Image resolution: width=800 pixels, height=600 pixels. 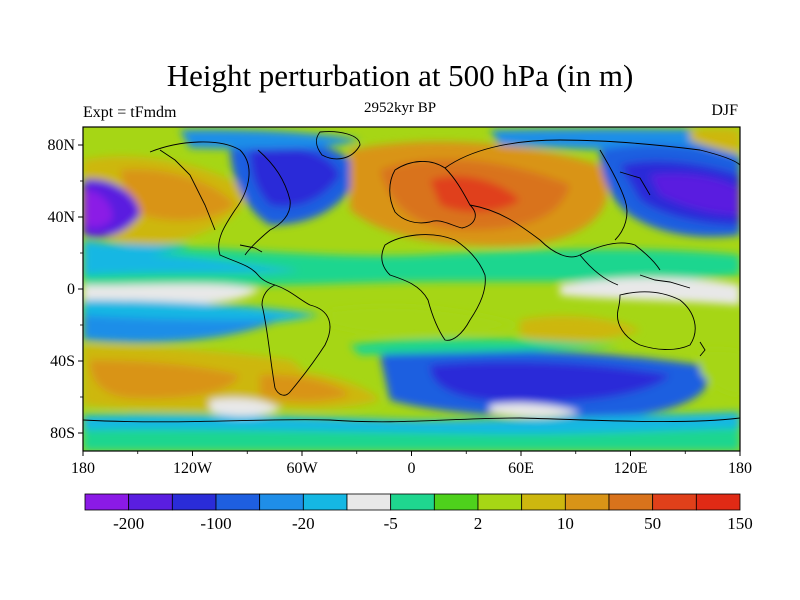 What do you see at coordinates (418, 513) in the screenshot?
I see `colorbar: -200 -100 -20 -5 2 10 50 150` at bounding box center [418, 513].